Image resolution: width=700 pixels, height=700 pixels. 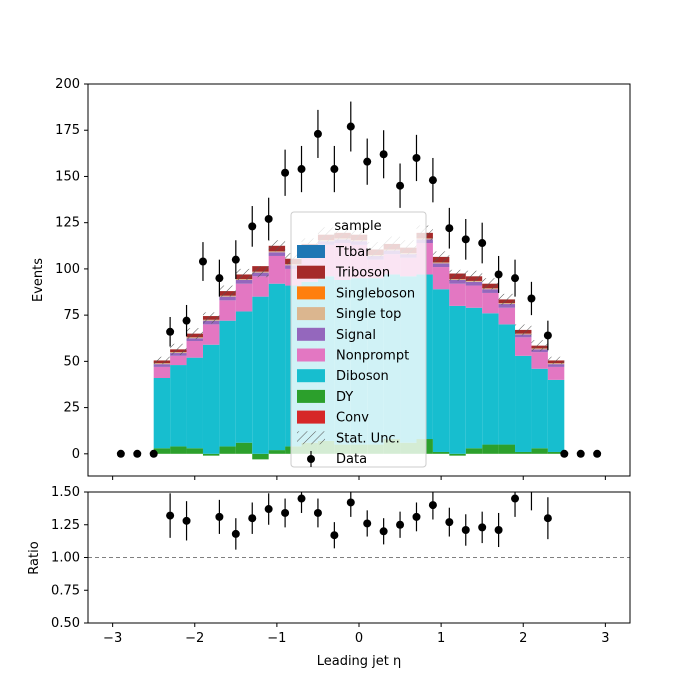 I want to click on legend-swatch-dy, so click(x=311, y=396).